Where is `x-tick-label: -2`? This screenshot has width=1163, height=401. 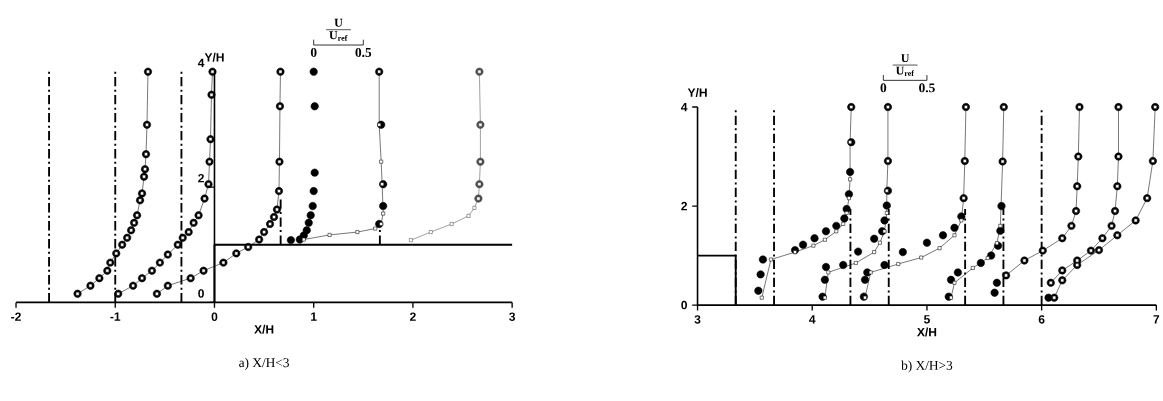
x-tick-label: -2 is located at coordinates (16, 316).